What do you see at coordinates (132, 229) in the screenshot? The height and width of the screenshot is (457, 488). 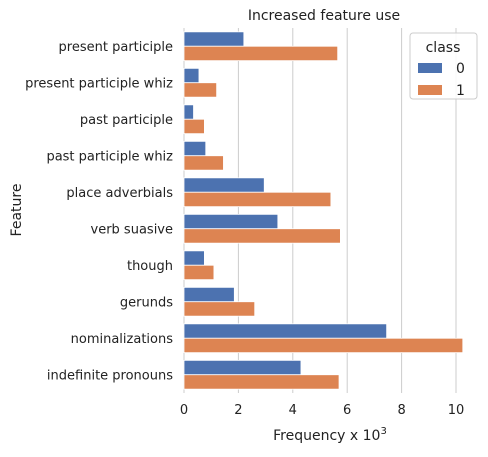 I see `y-tick-label: verb suasive` at bounding box center [132, 229].